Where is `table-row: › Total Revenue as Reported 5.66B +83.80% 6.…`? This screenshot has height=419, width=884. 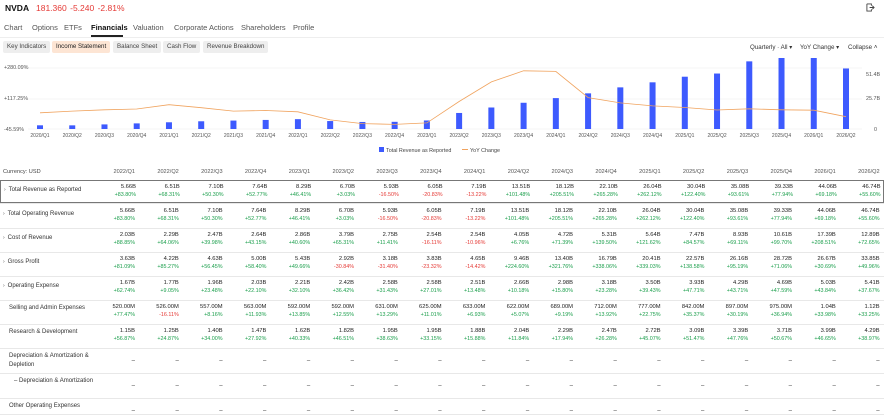 table-row: › Total Revenue as Reported 5.66B +83.80% 6.… is located at coordinates (442, 191).